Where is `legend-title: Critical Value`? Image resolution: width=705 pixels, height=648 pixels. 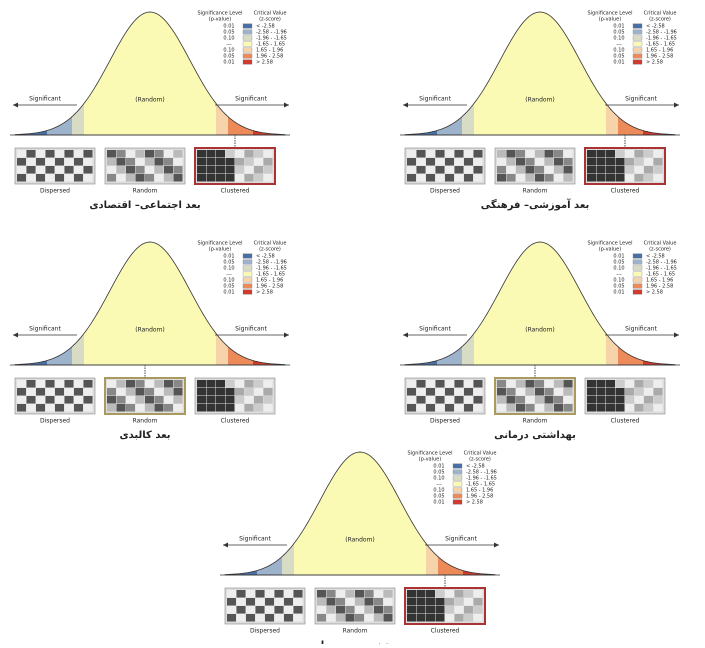
legend-title: Critical Value is located at coordinates (270, 14).